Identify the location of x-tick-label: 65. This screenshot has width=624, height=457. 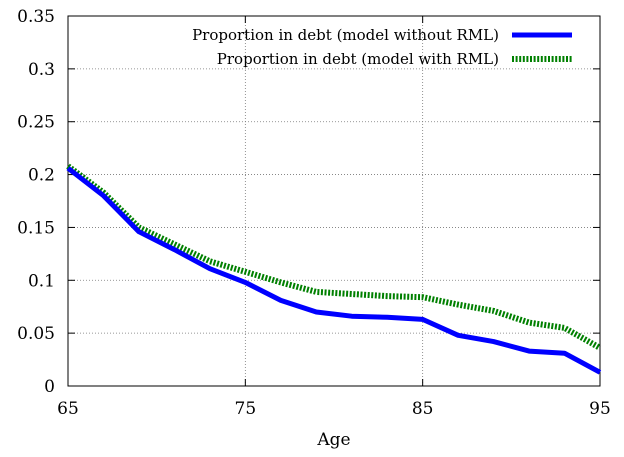
(68, 409).